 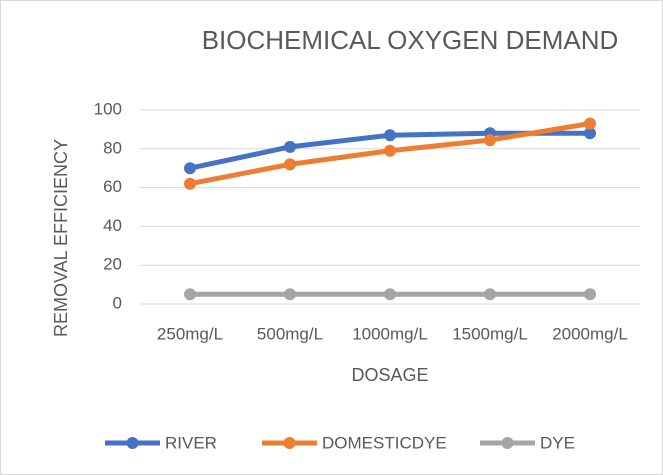 What do you see at coordinates (389, 375) in the screenshot?
I see `x-axis-label: DOSAGE` at bounding box center [389, 375].